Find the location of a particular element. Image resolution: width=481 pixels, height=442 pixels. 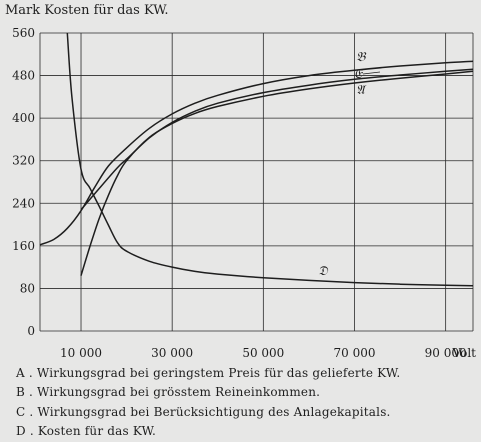

x-tick-label: 30 000 is located at coordinates (172, 353).